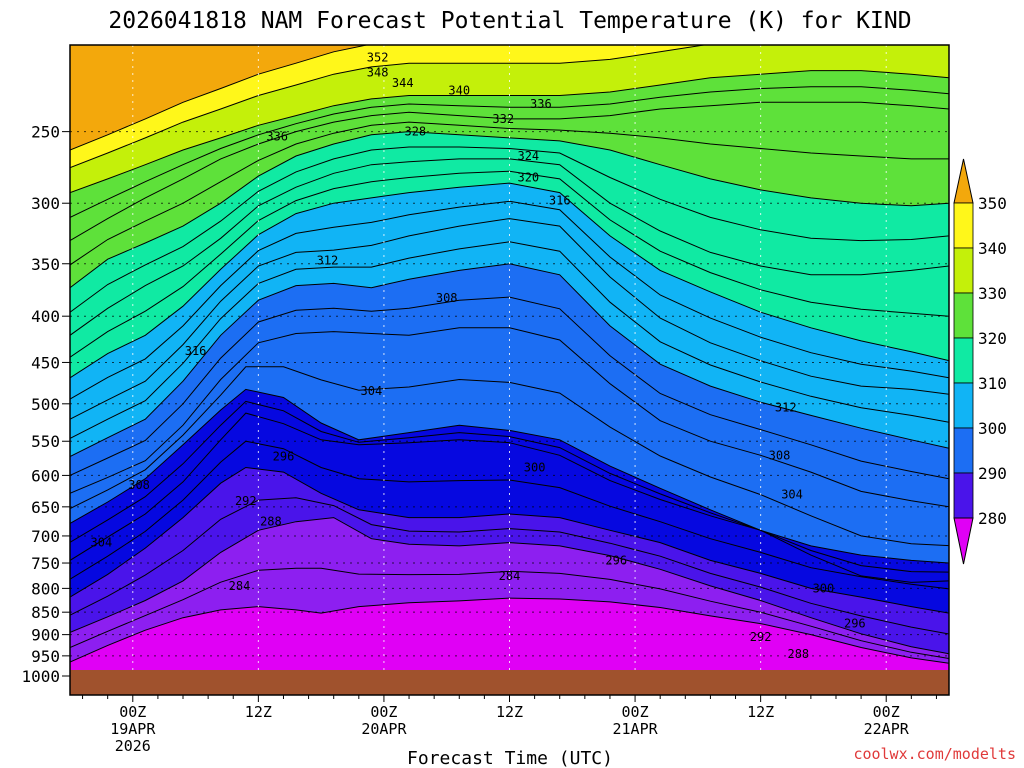 This screenshot has height=768, width=1024. What do you see at coordinates (761, 637) in the screenshot?
I see `contour-label: 292` at bounding box center [761, 637].